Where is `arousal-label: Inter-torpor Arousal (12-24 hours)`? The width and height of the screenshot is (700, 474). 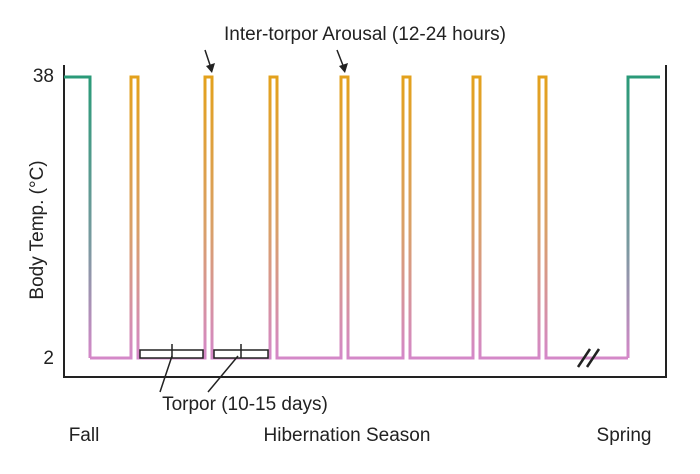 arousal-label: Inter-torpor Arousal (12-24 hours) is located at coordinates (365, 34).